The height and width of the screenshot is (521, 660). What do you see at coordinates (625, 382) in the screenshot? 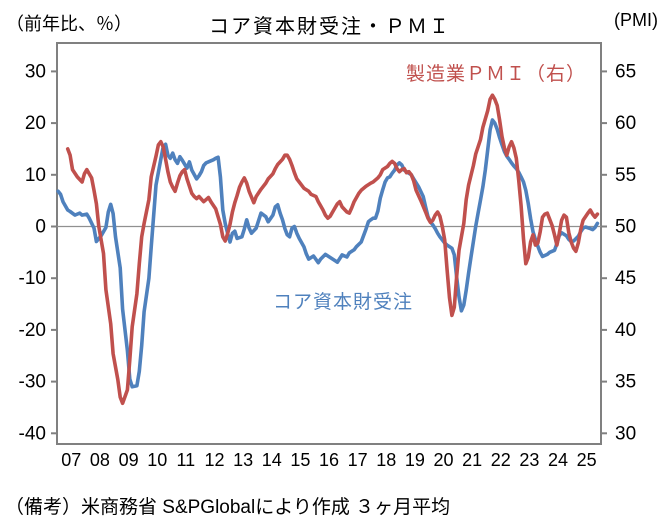
I see `right-tick-label: 35` at bounding box center [625, 382].